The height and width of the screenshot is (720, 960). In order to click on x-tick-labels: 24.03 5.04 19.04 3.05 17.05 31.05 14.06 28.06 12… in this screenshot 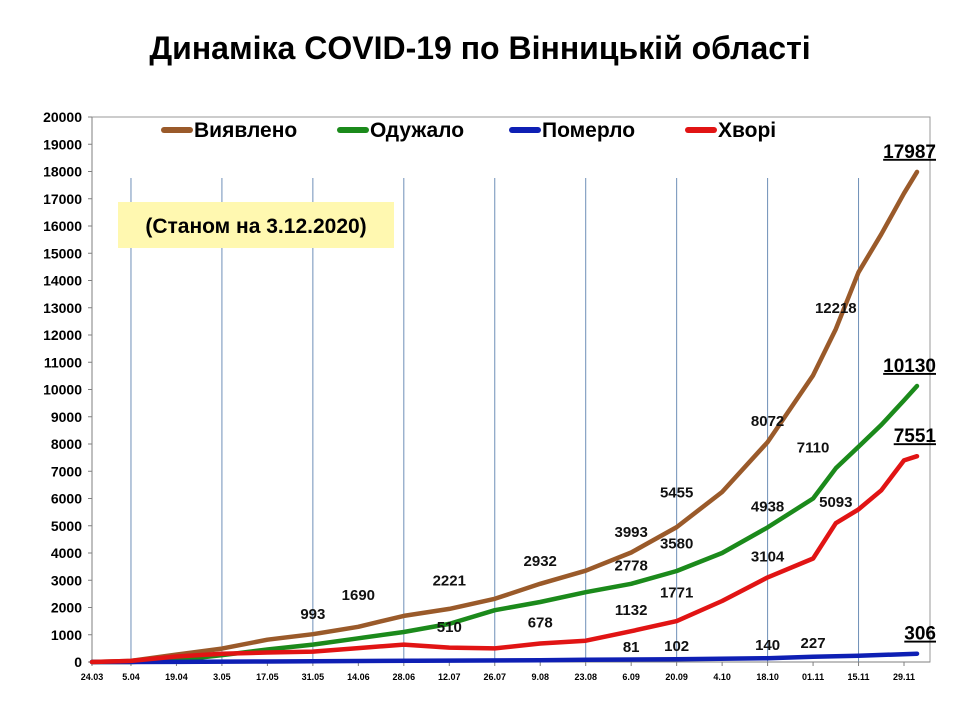, I will do `click(498, 677)`.